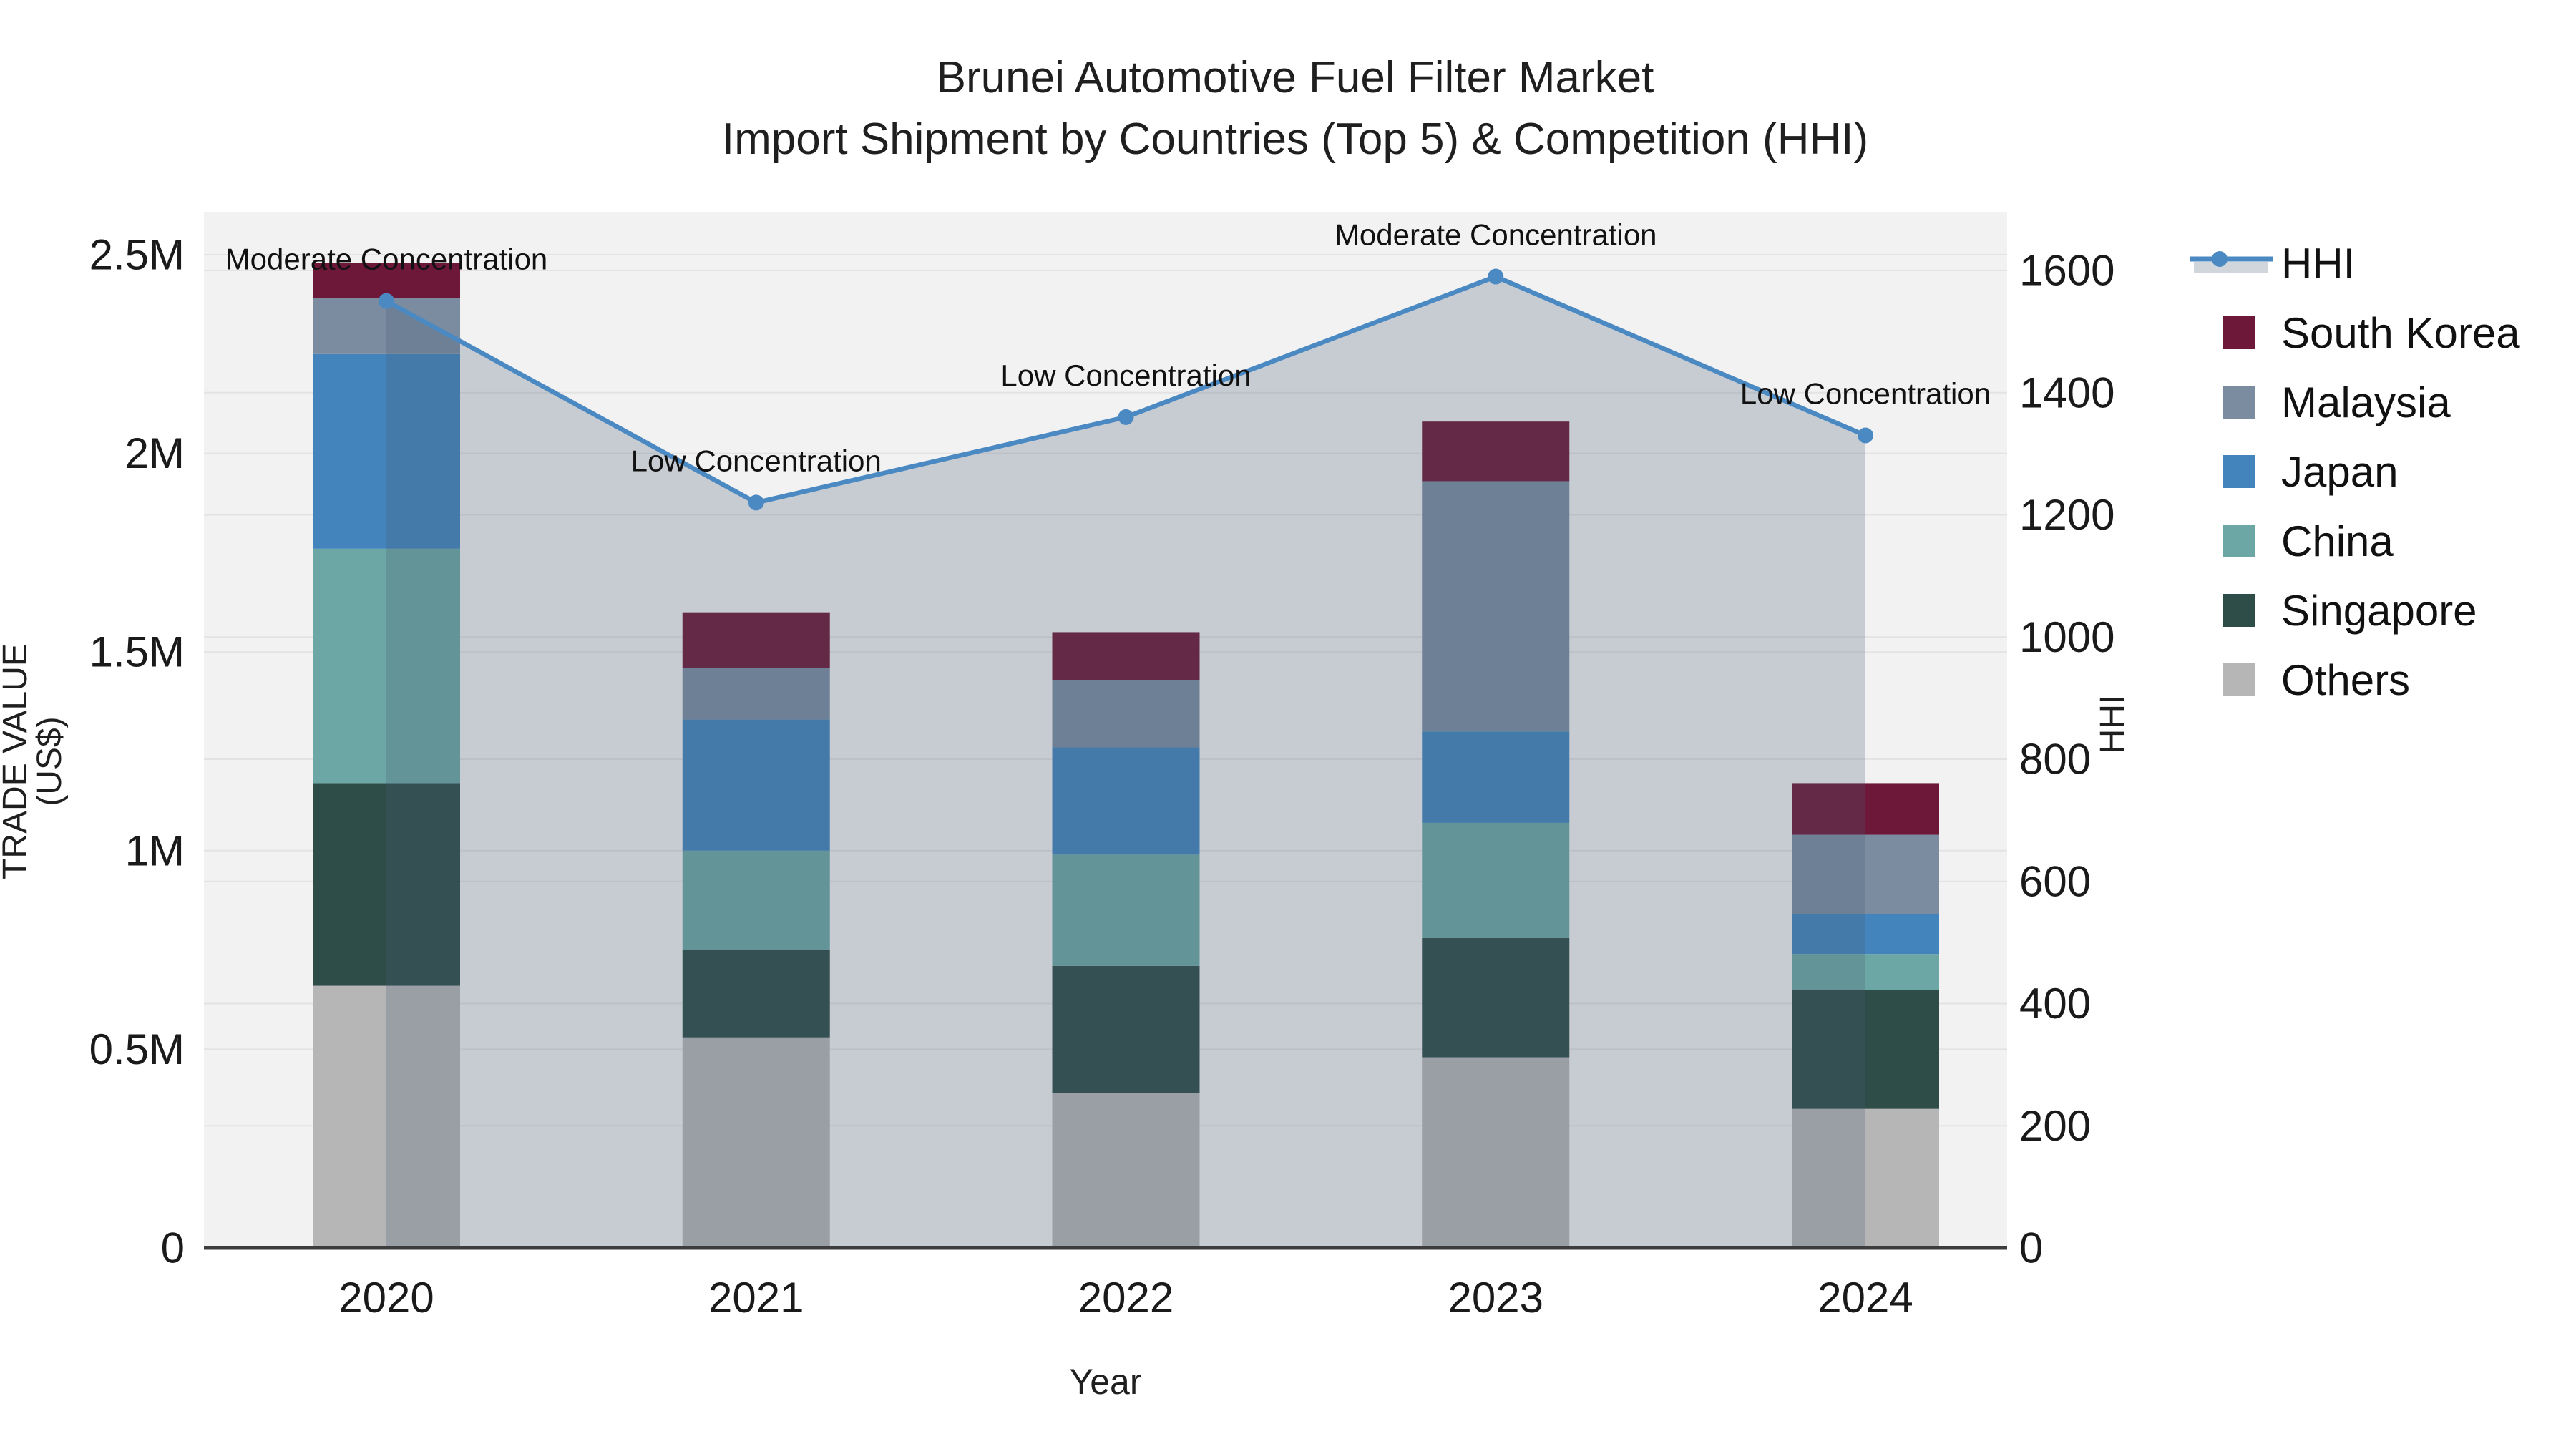 This screenshot has width=2576, height=1449. I want to click on hhi-marker-2024, so click(1865, 435).